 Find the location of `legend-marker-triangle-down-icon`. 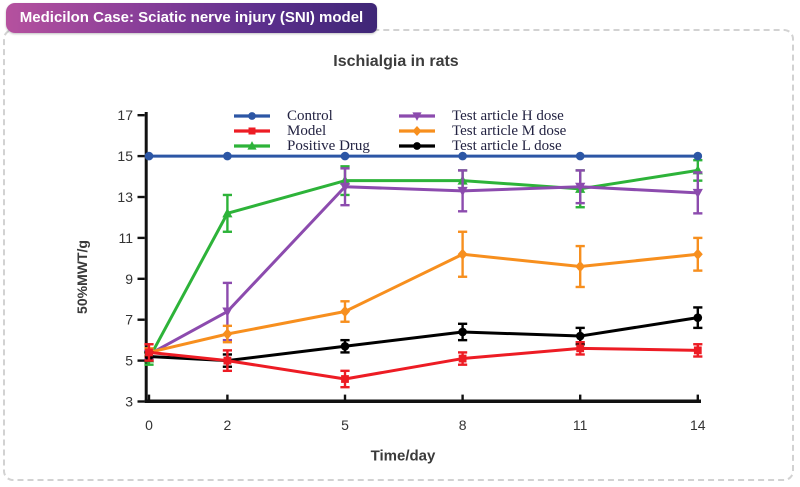

legend-marker-triangle-down-icon is located at coordinates (417, 116).